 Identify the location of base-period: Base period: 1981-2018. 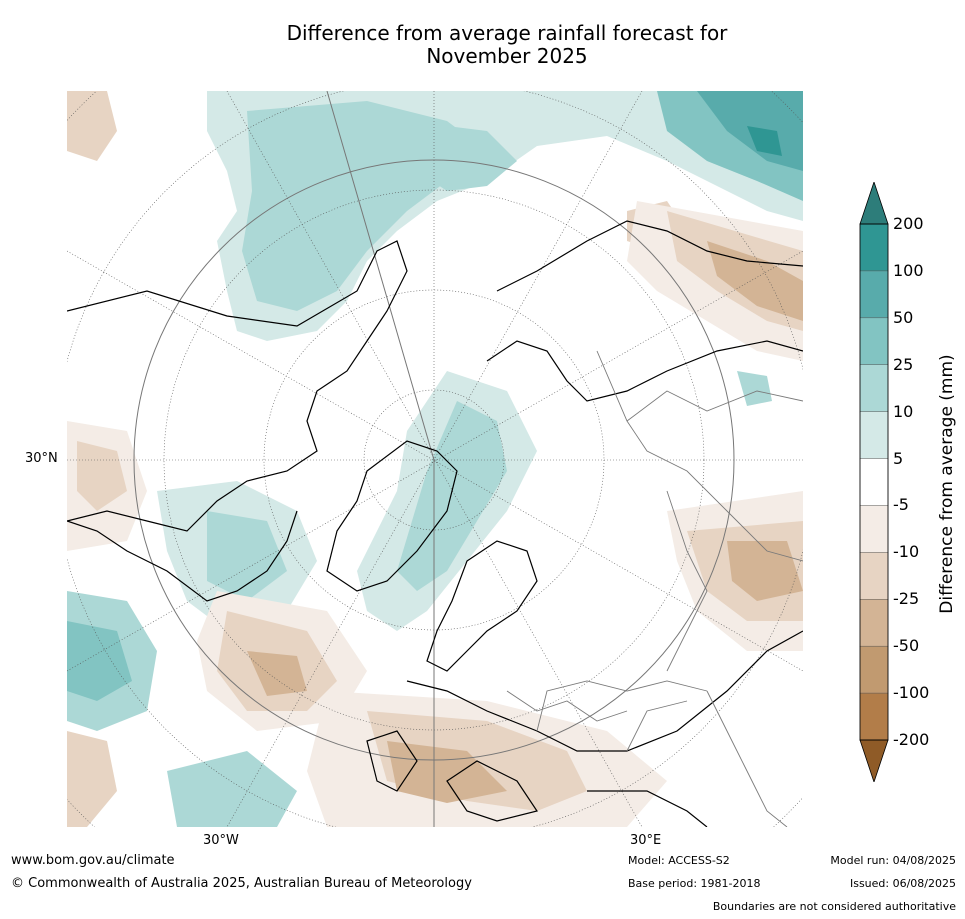
(694, 883).